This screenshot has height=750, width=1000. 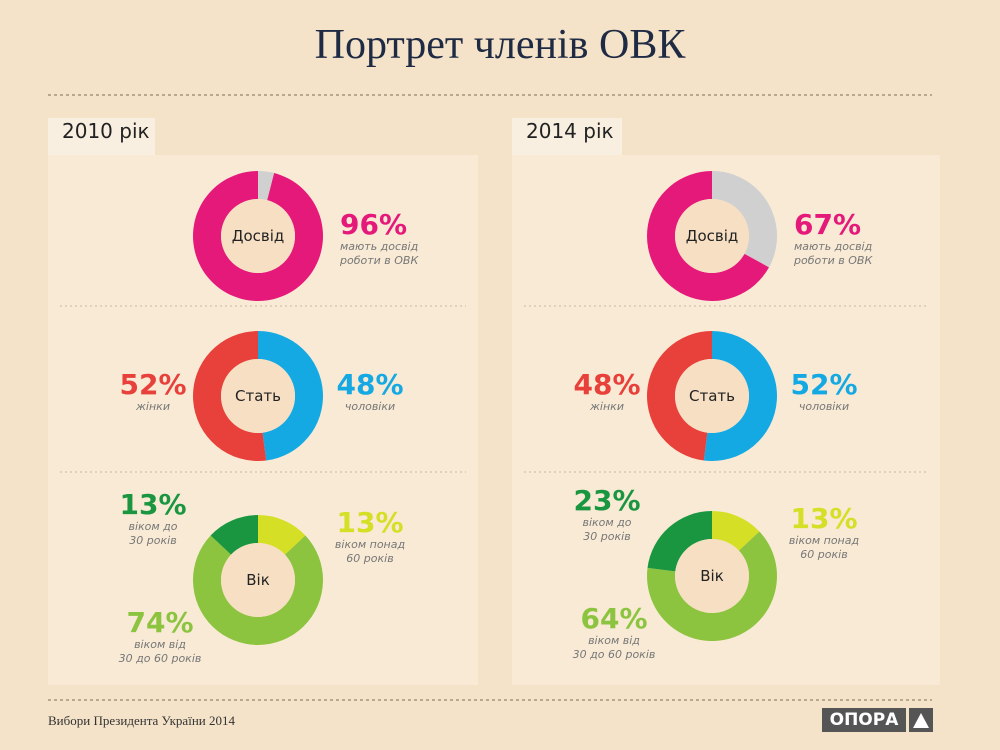 What do you see at coordinates (614, 618) in the screenshot?
I see `value-label: 64%` at bounding box center [614, 618].